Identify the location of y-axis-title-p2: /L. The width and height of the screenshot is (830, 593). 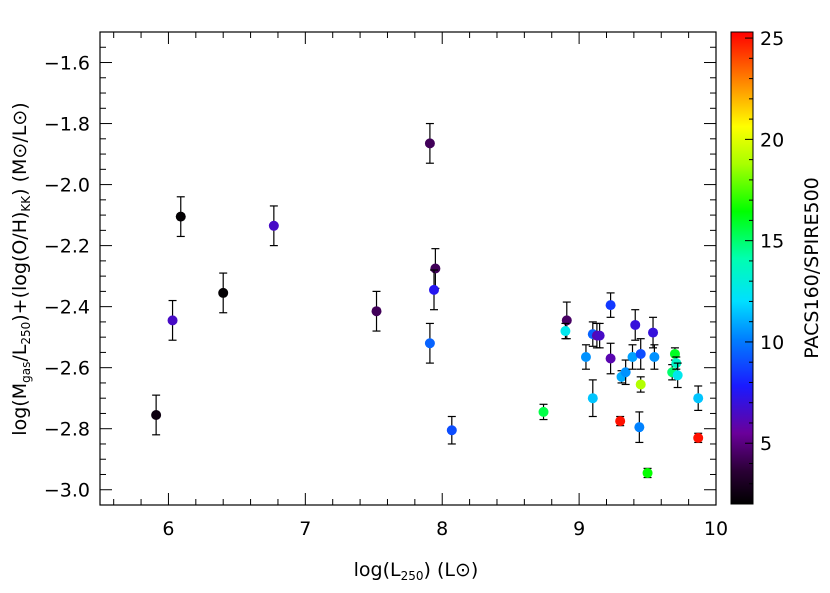
(20, 352).